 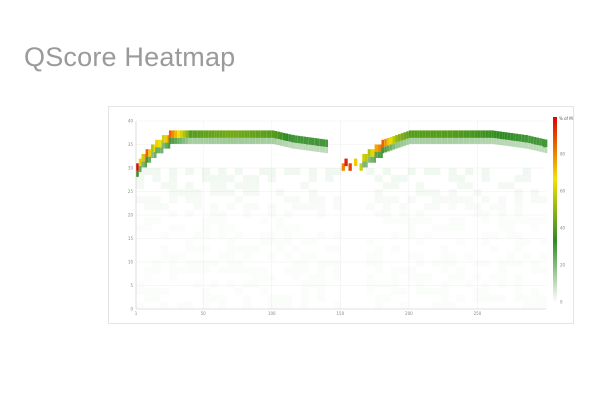 What do you see at coordinates (204, 313) in the screenshot?
I see `x-tick-label: 50` at bounding box center [204, 313].